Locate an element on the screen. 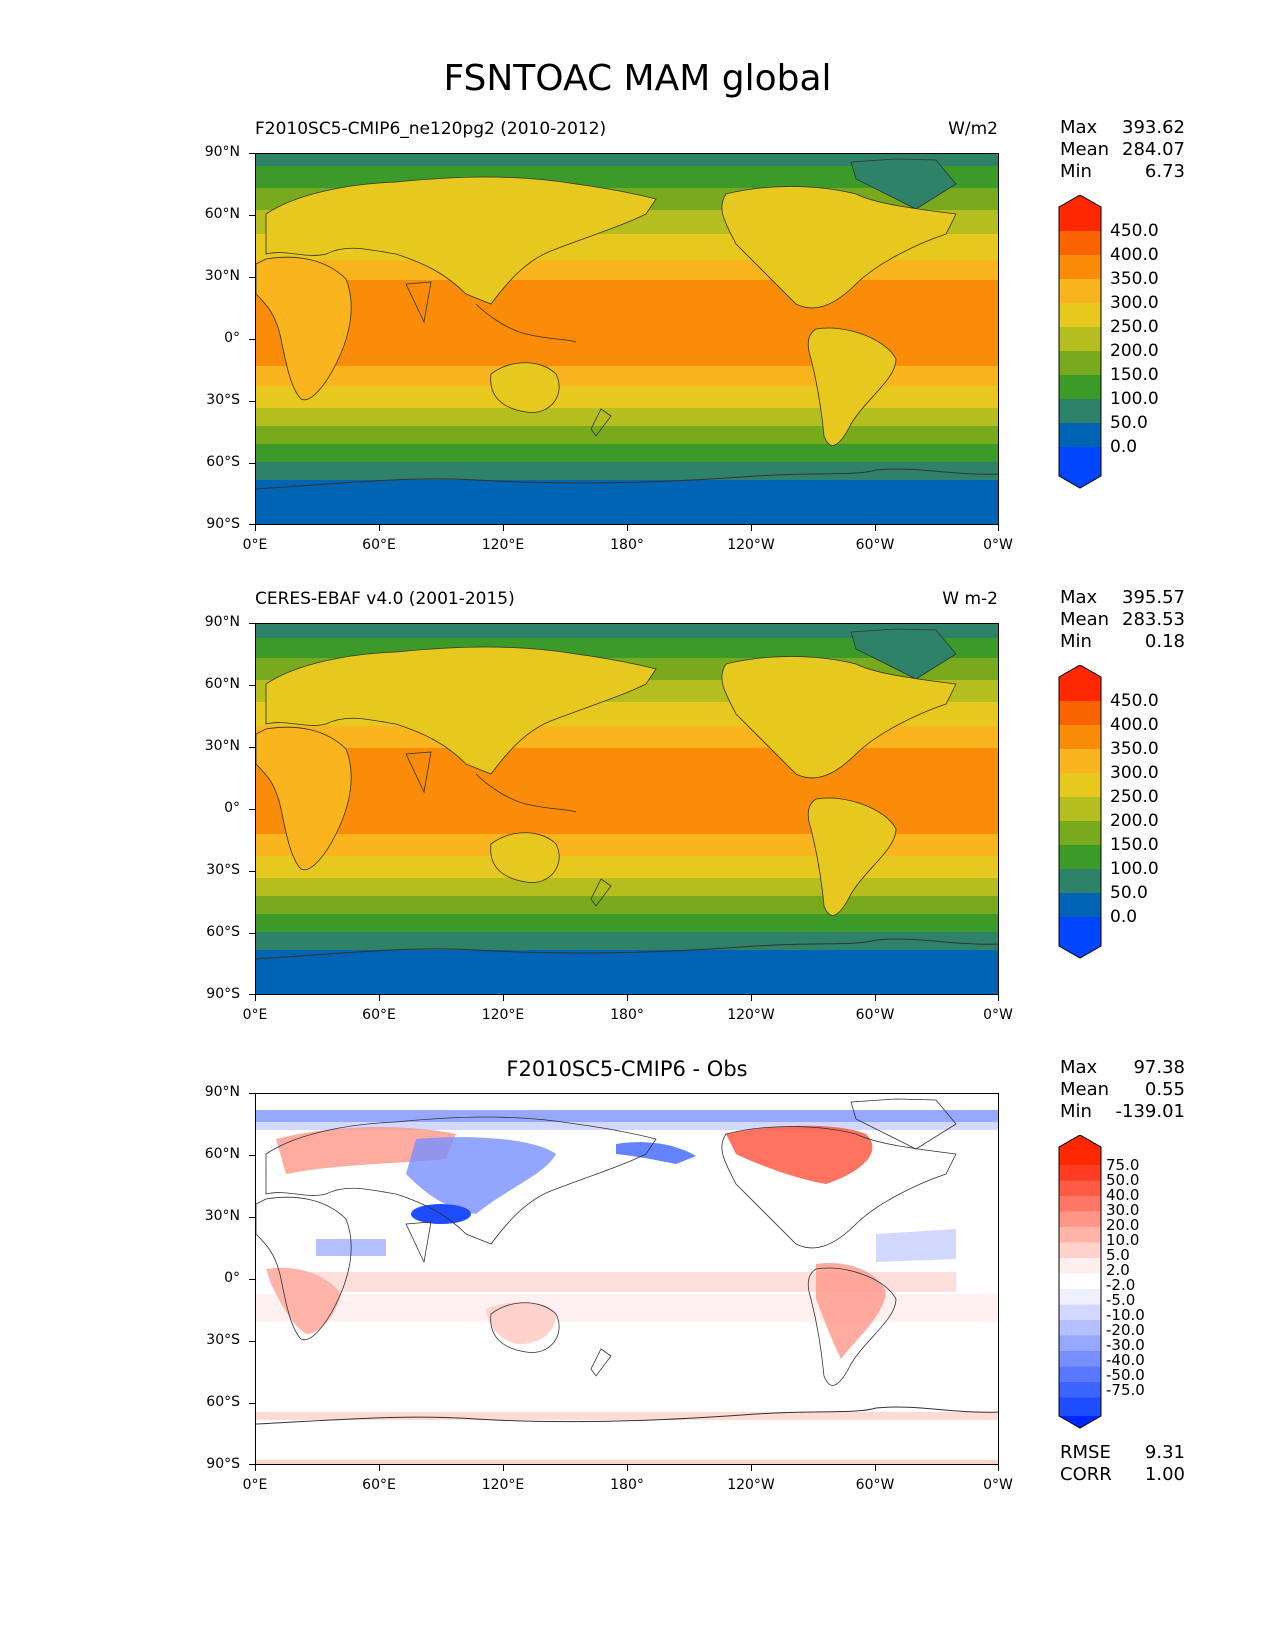  colorbar-label: -30.0 is located at coordinates (1125, 1345).